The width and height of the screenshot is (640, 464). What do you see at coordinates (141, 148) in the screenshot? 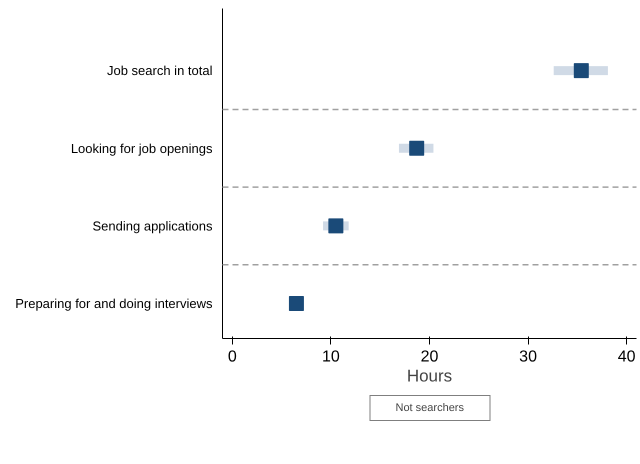
I see `y-tick-label: Looking for job openings` at bounding box center [141, 148].